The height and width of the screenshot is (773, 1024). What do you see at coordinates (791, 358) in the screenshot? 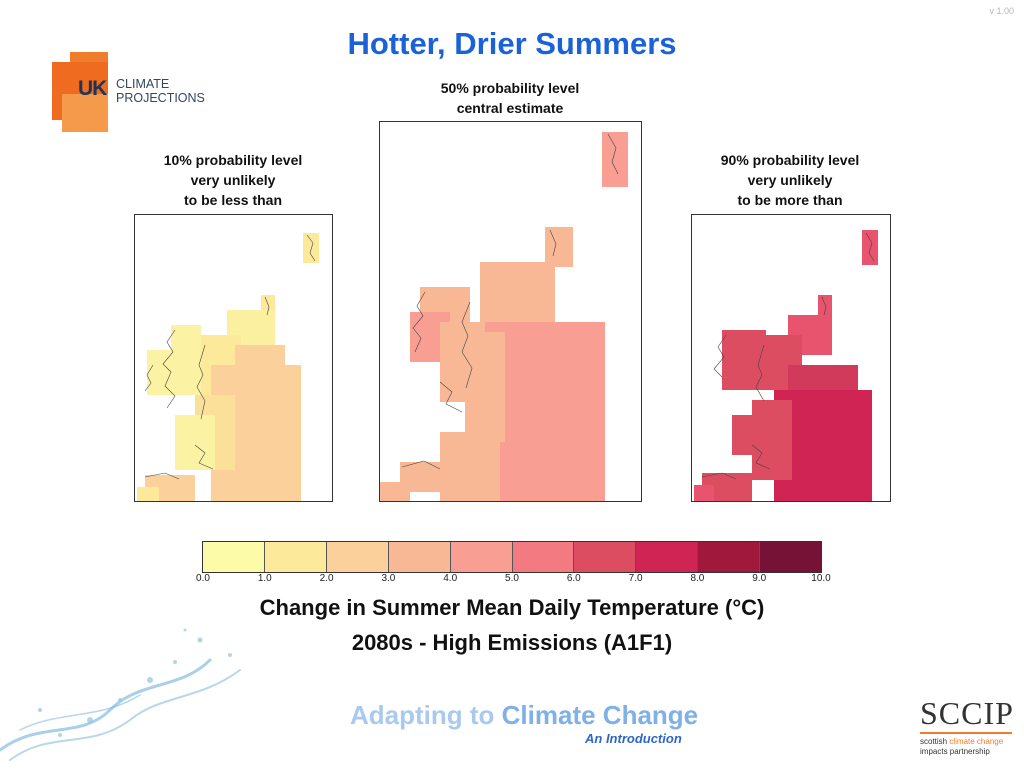
I see `map-90-percent` at bounding box center [791, 358].